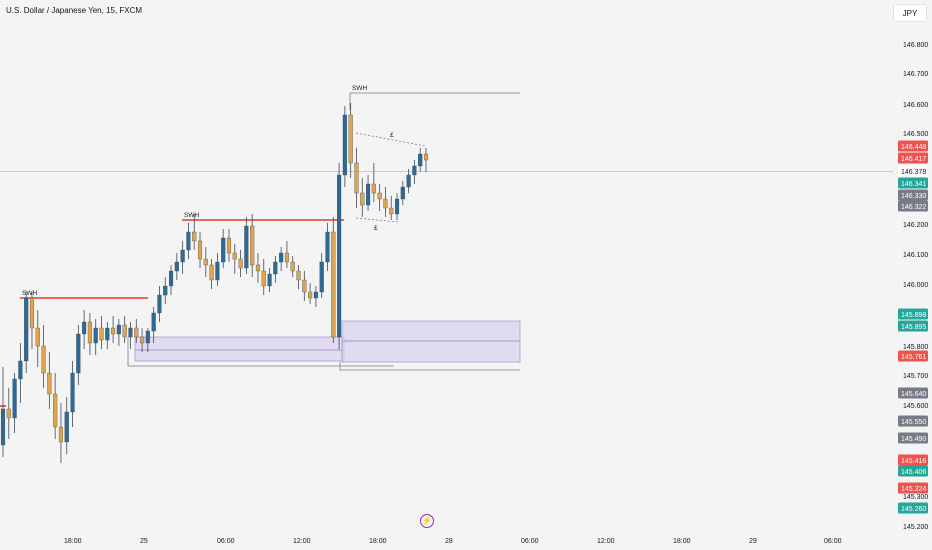 The height and width of the screenshot is (550, 932). What do you see at coordinates (915, 255) in the screenshot?
I see `y-tick-label: 146.100` at bounding box center [915, 255].